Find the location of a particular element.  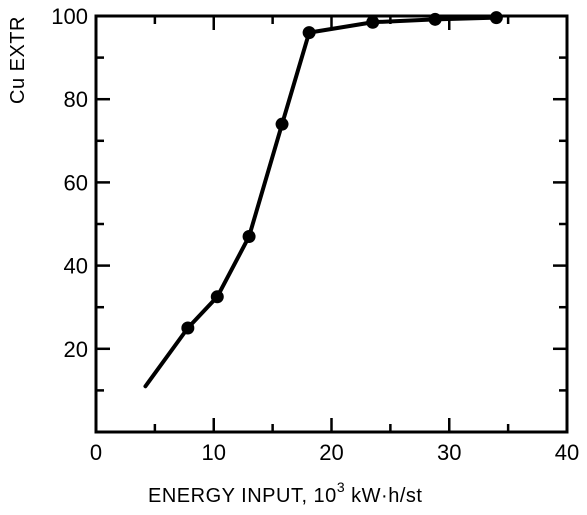

x-tick-label: 0 is located at coordinates (96, 452).